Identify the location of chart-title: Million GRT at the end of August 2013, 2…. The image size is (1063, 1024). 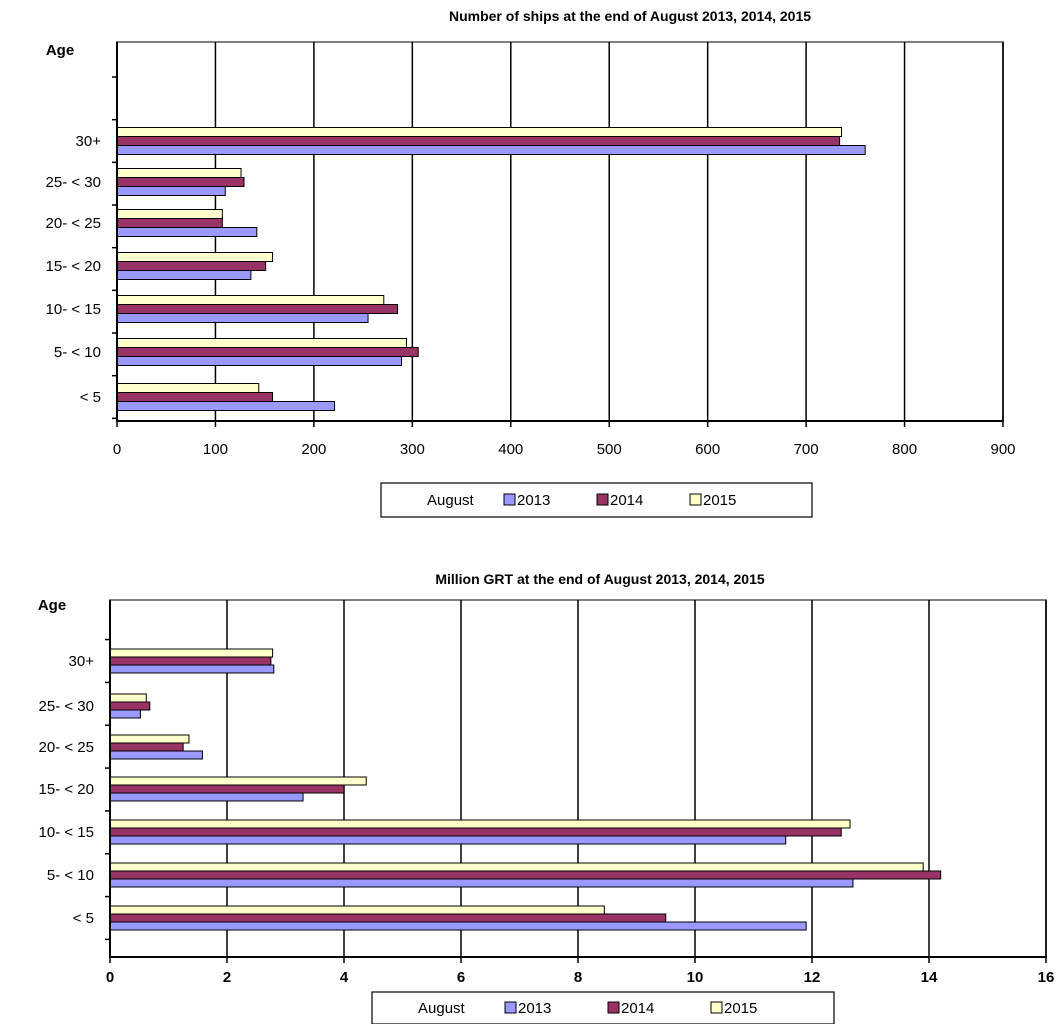
(600, 579).